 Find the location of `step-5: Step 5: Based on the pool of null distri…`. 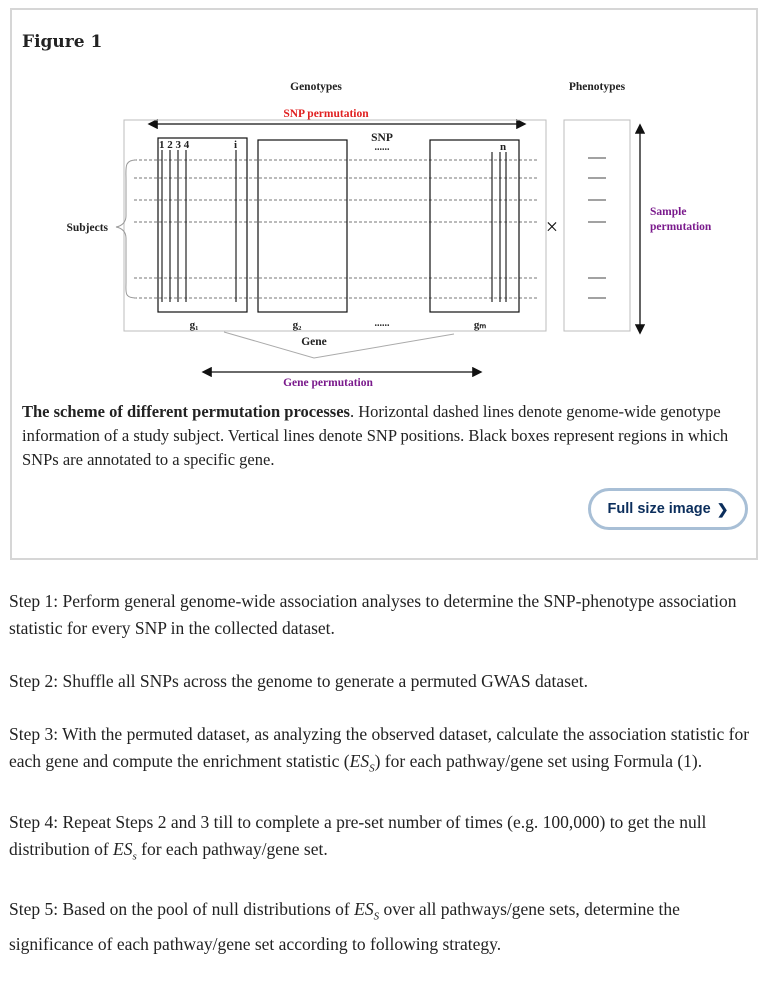

step-5: Step 5: Based on the pool of null distri… is located at coordinates (344, 926).